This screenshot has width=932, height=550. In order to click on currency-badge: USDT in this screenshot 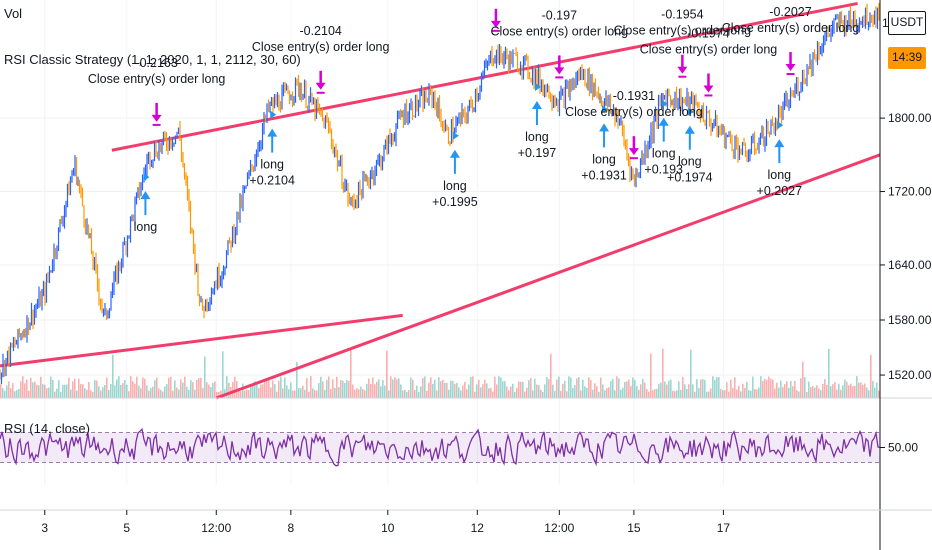, I will do `click(907, 23)`.